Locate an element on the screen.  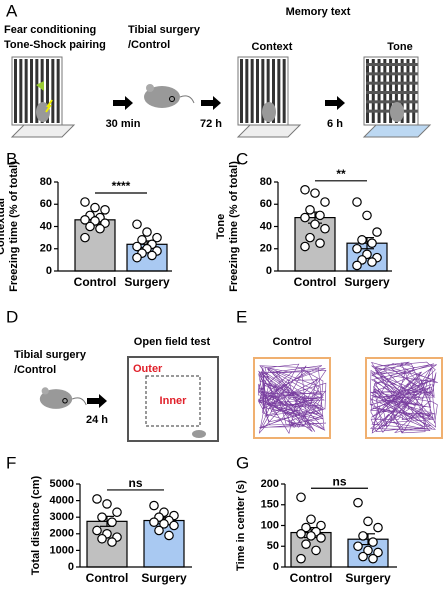
y-axis-label: Total distance (cm) is located at coordinates (36, 525).